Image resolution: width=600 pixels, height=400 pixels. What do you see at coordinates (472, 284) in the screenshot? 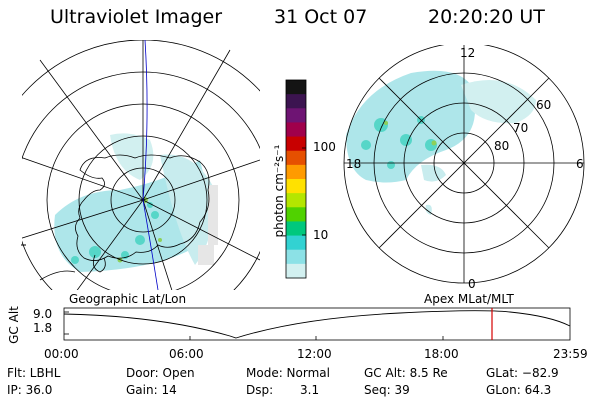
I see `mlt-label-0: 0` at bounding box center [472, 284].